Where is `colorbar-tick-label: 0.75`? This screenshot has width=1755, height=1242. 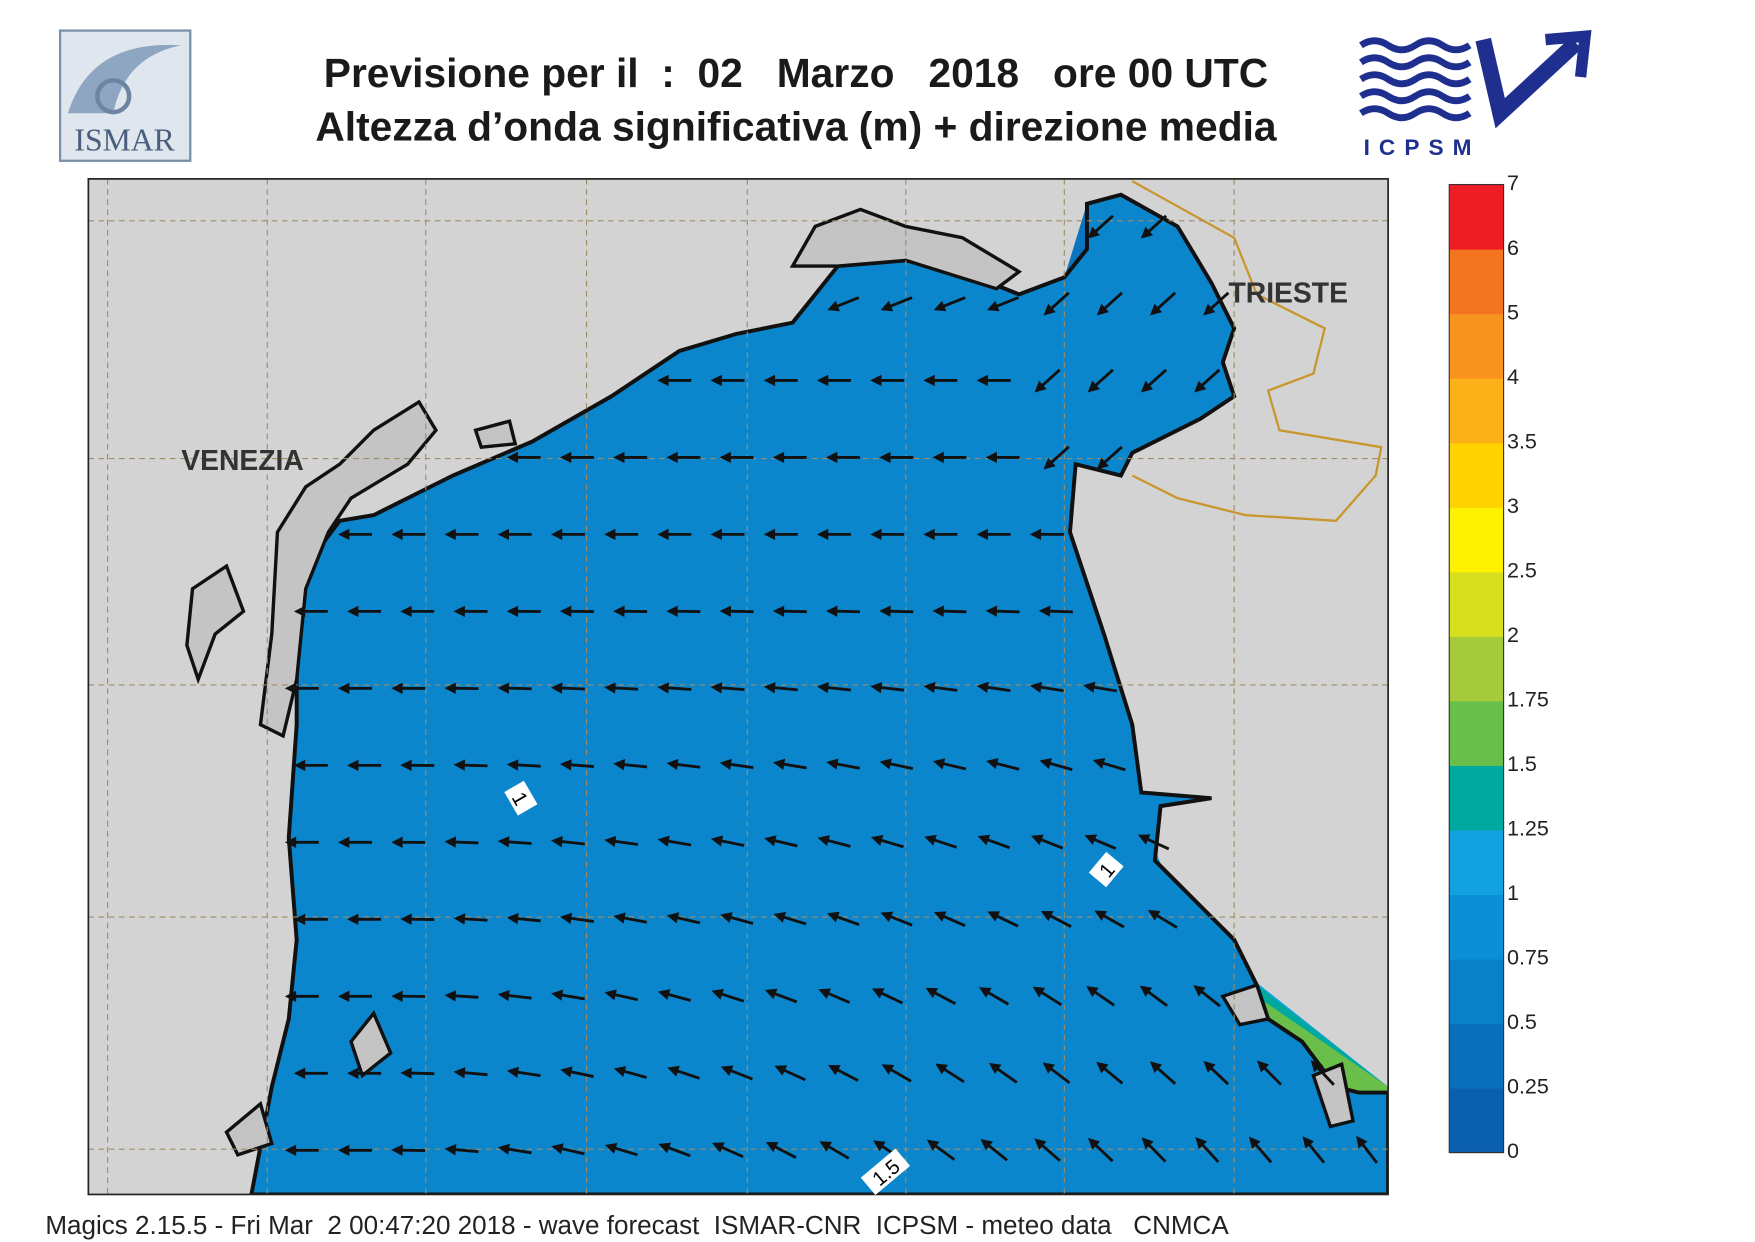 colorbar-tick-label: 0.75 is located at coordinates (1528, 958).